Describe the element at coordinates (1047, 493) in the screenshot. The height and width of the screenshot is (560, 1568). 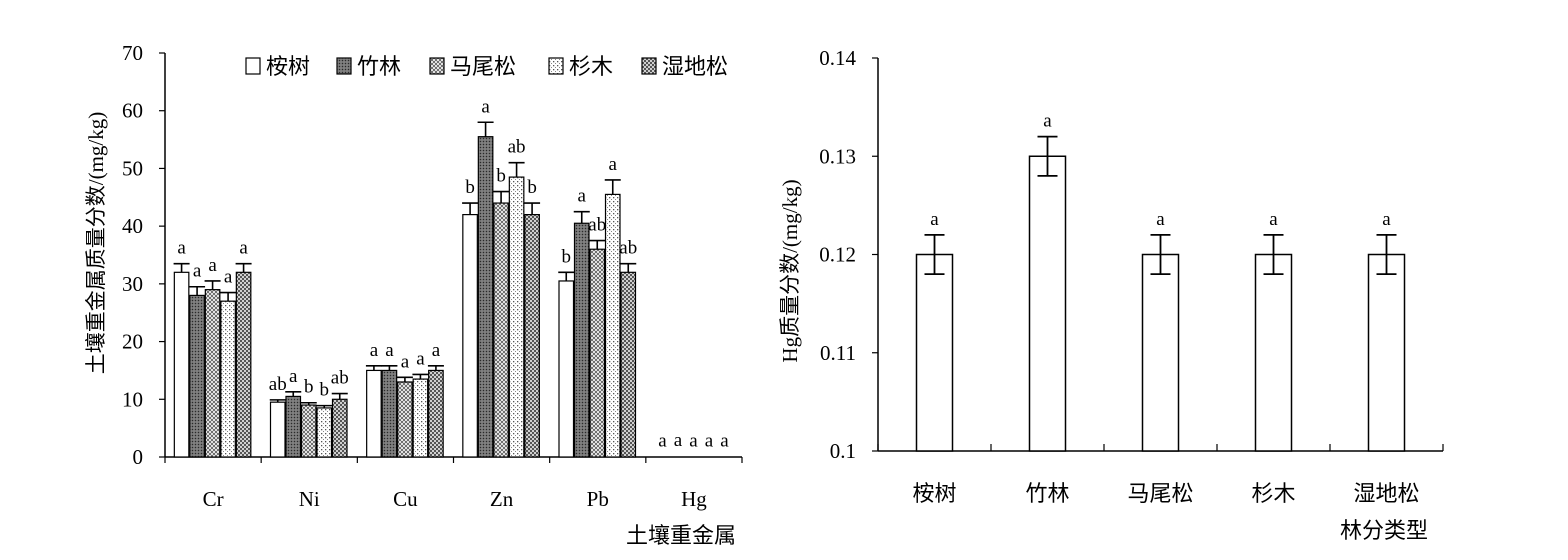
I see `right-x-tick-label: 竹林` at that location.